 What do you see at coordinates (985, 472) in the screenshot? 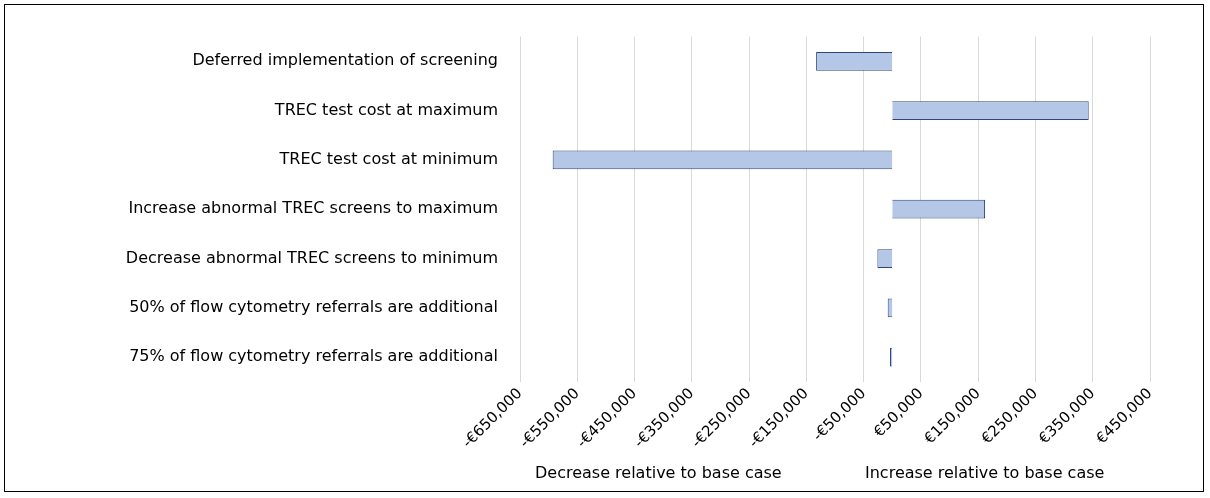
I see `text: Increase relative to base case` at bounding box center [985, 472].